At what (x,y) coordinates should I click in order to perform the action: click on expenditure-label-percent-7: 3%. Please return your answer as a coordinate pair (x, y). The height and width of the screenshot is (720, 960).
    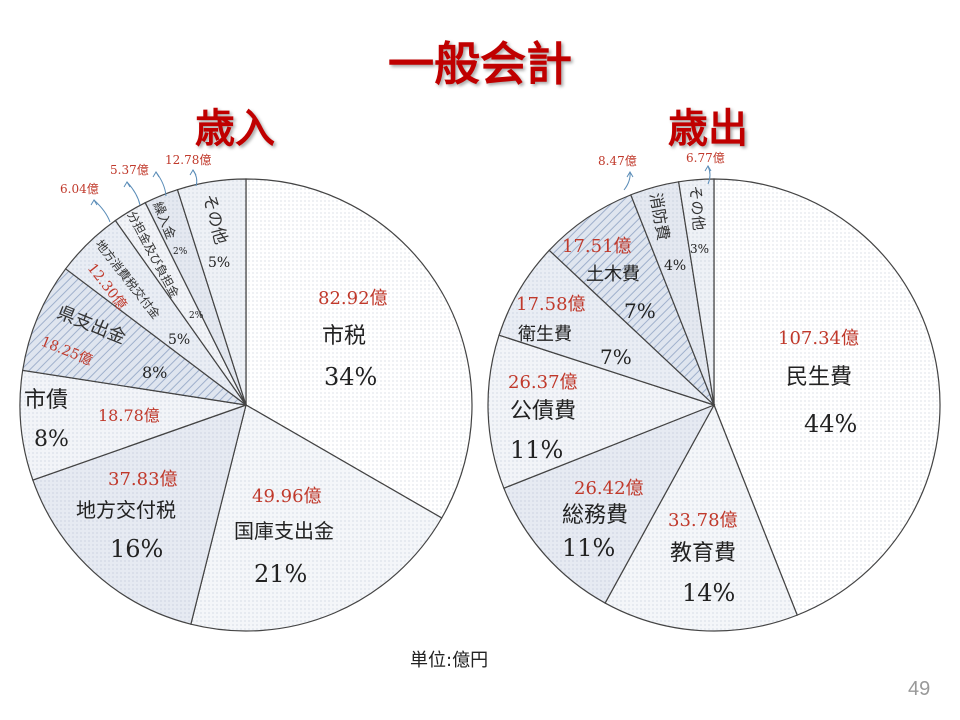
    Looking at the image, I should click on (699, 249).